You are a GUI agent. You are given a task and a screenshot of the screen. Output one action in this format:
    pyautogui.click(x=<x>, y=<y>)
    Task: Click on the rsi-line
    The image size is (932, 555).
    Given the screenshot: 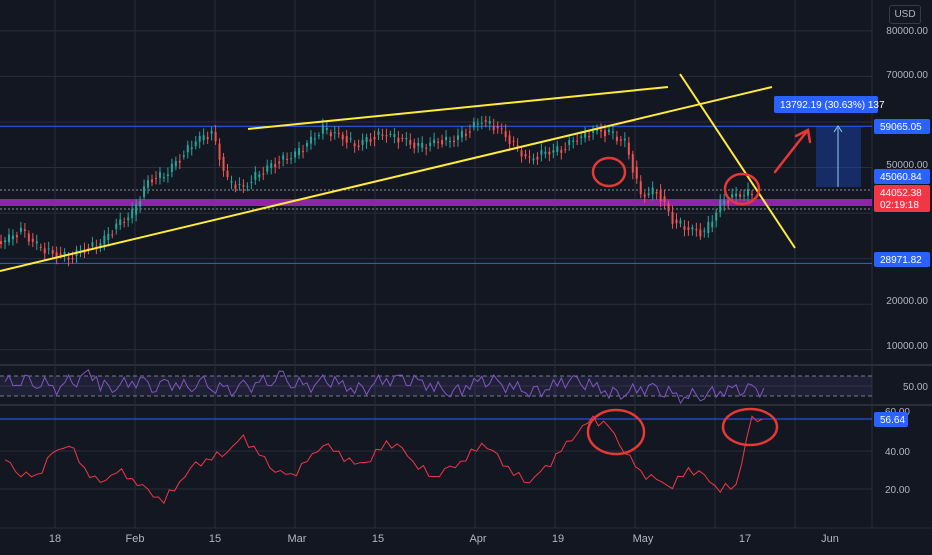 What is the action you would take?
    pyautogui.click(x=384, y=387)
    